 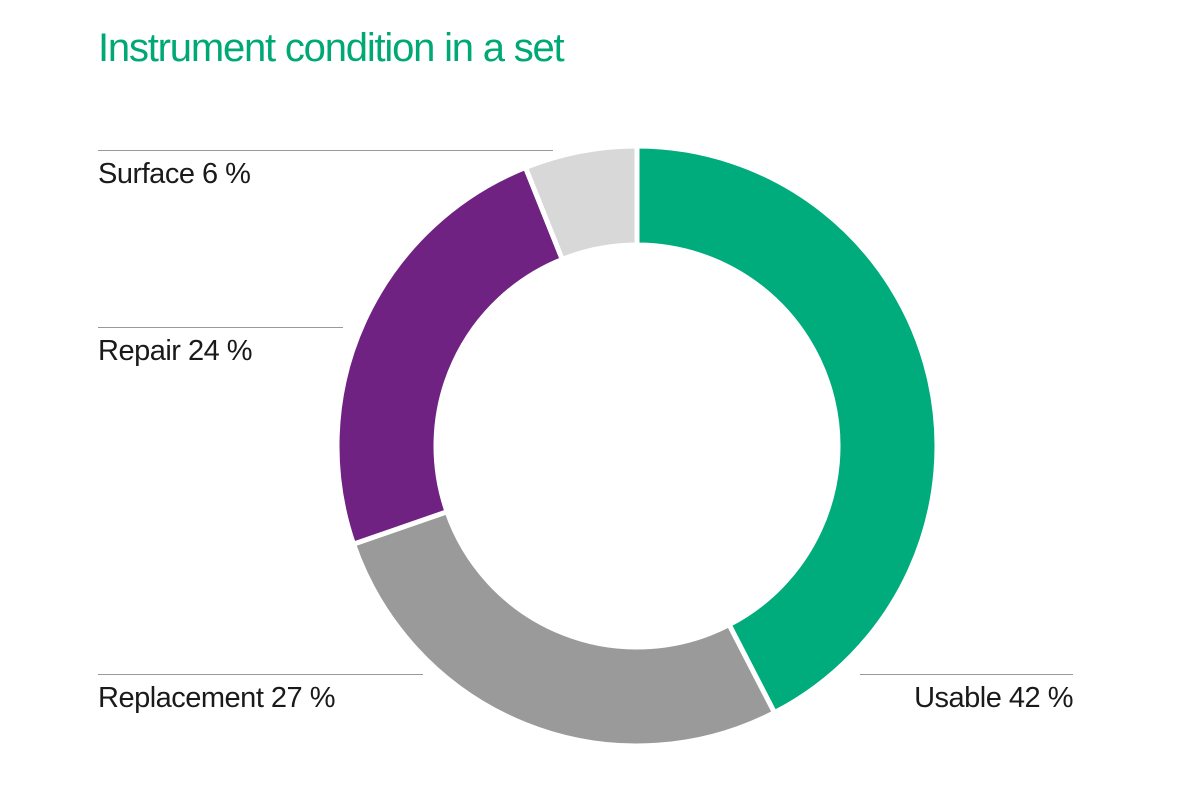 What do you see at coordinates (966, 674) in the screenshot?
I see `leader-line-usable` at bounding box center [966, 674].